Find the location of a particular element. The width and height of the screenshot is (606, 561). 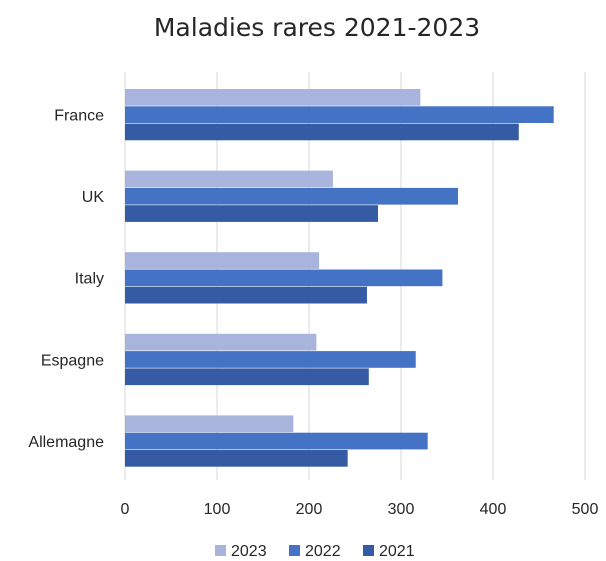

legend-swatch-2023 is located at coordinates (220, 550).